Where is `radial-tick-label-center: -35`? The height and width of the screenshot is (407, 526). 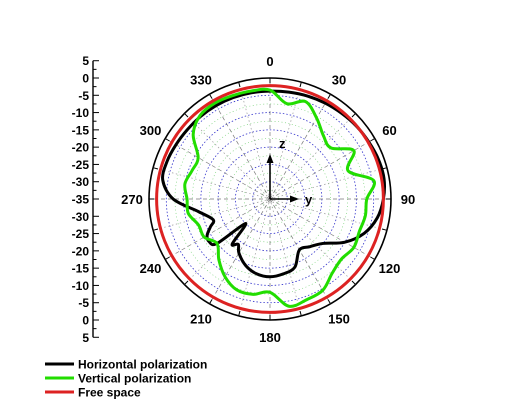
radial-tick-label-center: -35 is located at coordinates (81, 200).